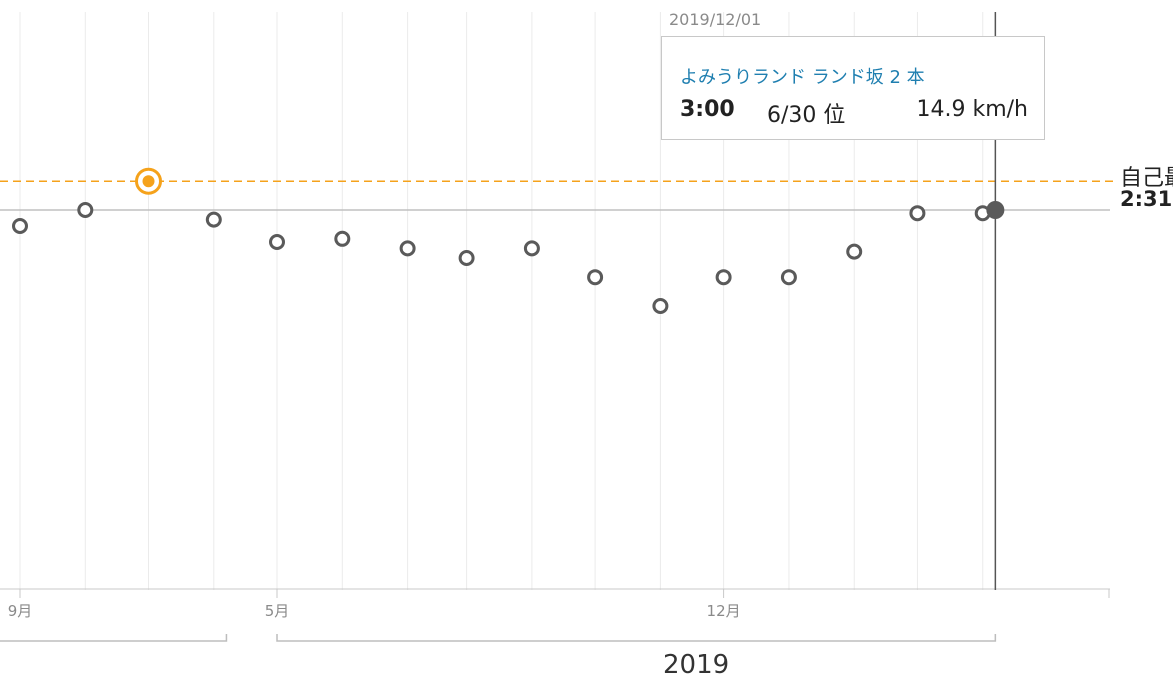 Image resolution: width=1173 pixels, height=686 pixels. What do you see at coordinates (148, 181) in the screenshot?
I see `best-point` at bounding box center [148, 181].